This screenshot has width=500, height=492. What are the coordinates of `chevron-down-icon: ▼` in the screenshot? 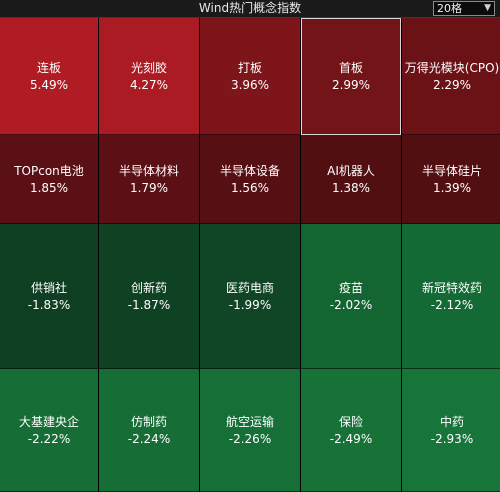 It's located at (487, 8).